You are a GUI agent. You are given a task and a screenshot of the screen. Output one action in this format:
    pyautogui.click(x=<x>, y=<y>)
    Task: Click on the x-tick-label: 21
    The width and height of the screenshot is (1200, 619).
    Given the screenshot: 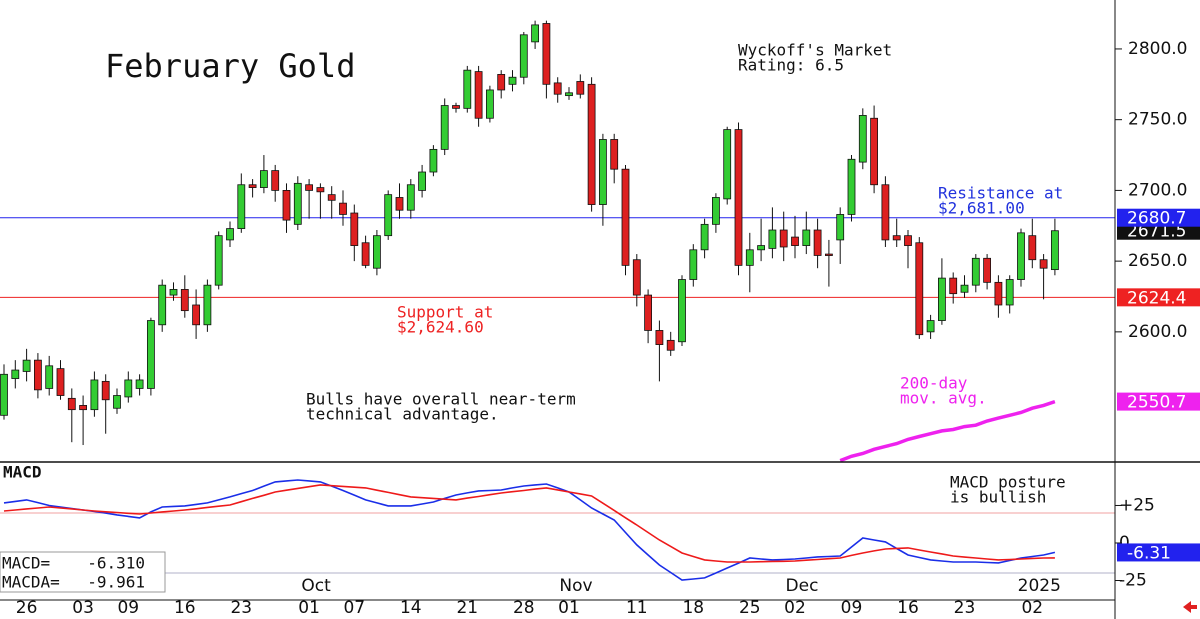 What is the action you would take?
    pyautogui.click(x=467, y=608)
    